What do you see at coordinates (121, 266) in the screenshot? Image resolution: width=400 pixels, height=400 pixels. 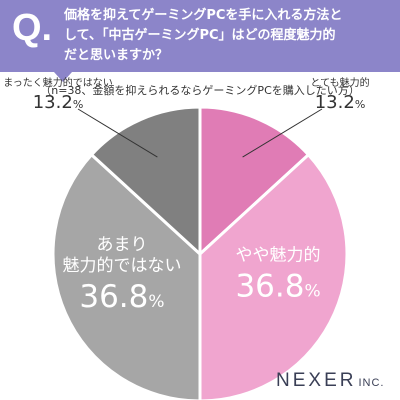 I see `slice-label: 魅力的ではない` at bounding box center [121, 266].